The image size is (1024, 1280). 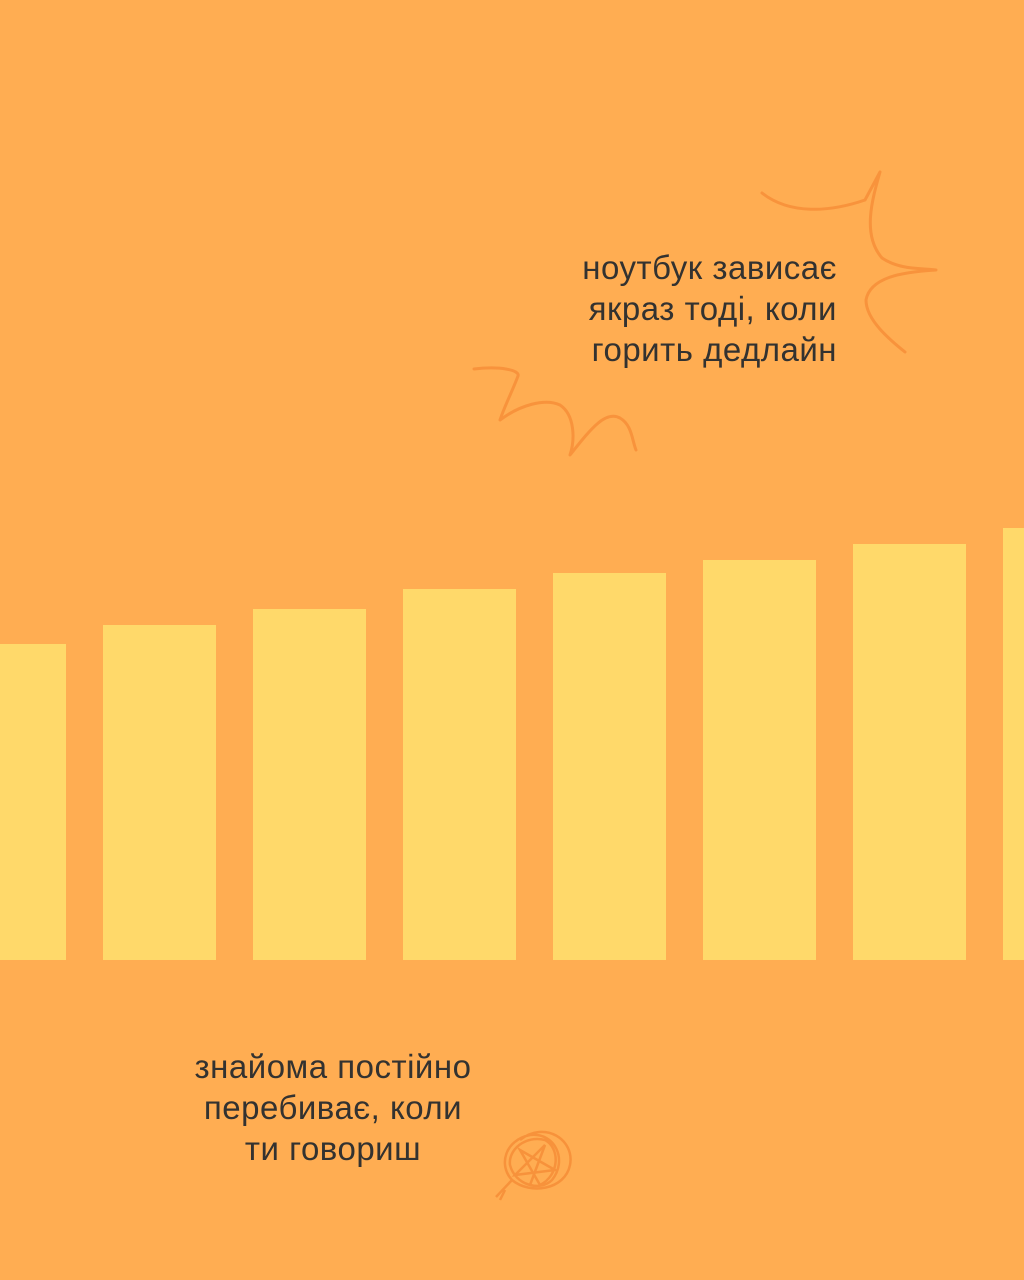 I want to click on caption-line: ноутбук зависає, so click(x=709, y=267).